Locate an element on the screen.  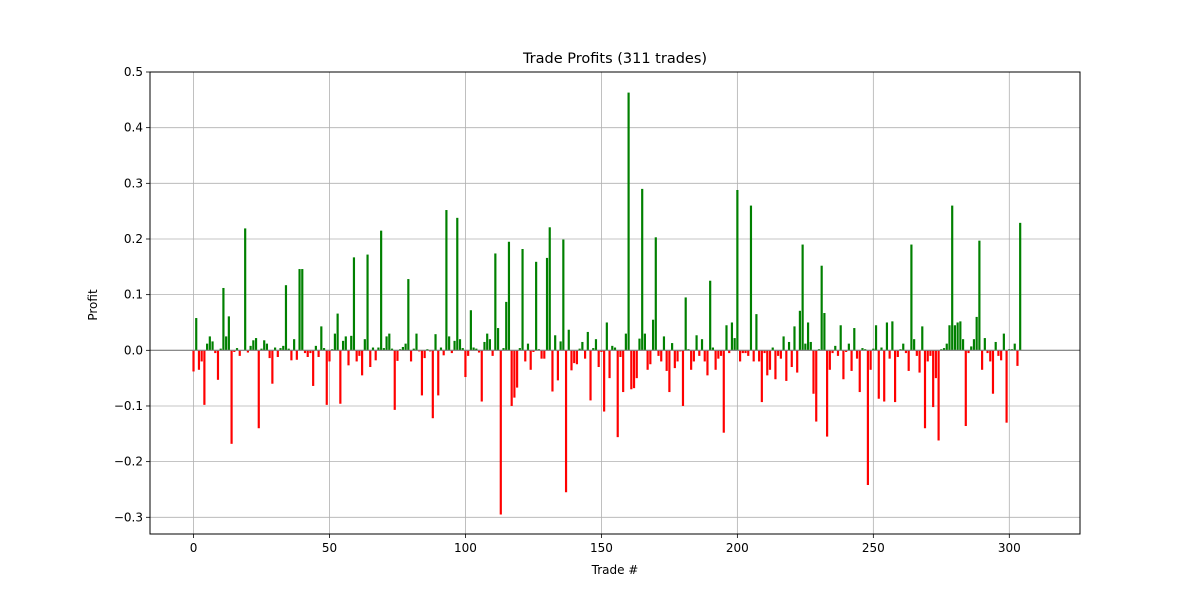
y-tick-label: 0.1 is located at coordinates (133, 295).